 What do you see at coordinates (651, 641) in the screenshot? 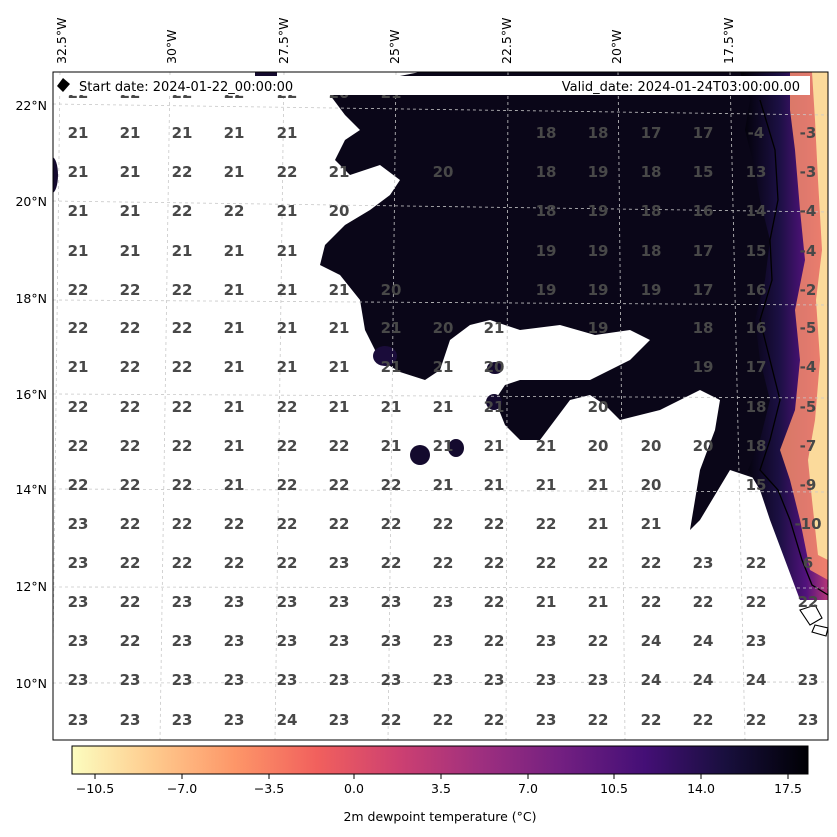
I see `grid-value: 24` at bounding box center [651, 641].